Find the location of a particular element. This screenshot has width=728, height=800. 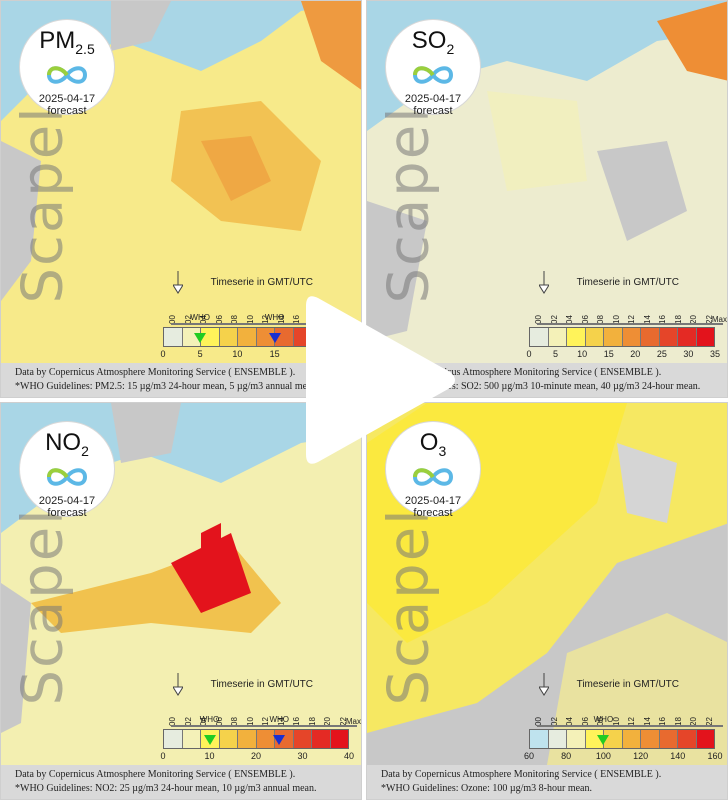

legend-tick-label: 80 is located at coordinates (566, 756).